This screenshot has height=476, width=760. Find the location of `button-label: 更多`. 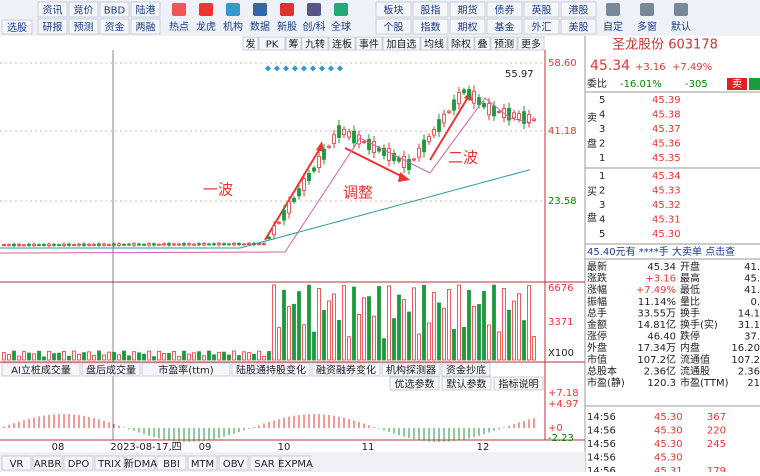

button-label: 更多 is located at coordinates (531, 44).